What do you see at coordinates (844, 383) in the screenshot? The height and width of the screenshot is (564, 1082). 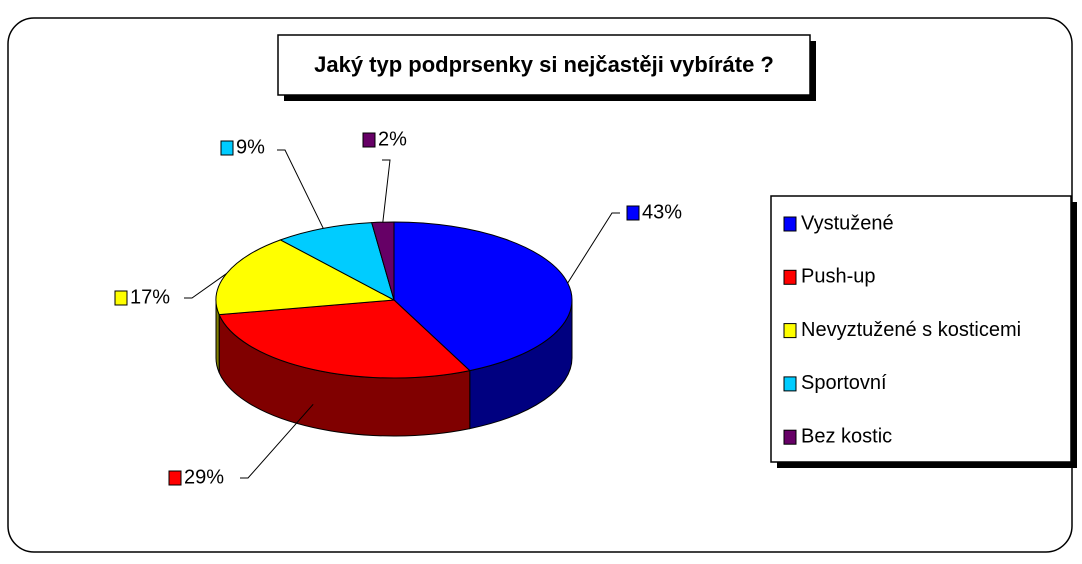 I see `legend-label: Sportovní` at bounding box center [844, 383].